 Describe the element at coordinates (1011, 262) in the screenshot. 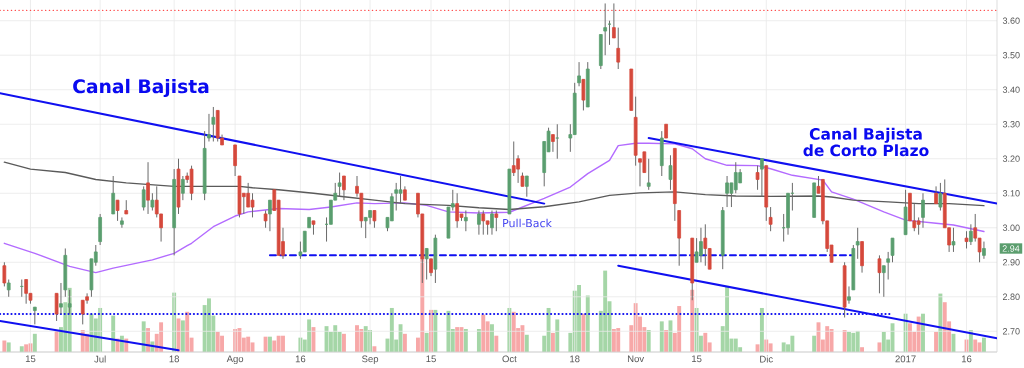

I see `y-tick-label: 2.90` at that location.